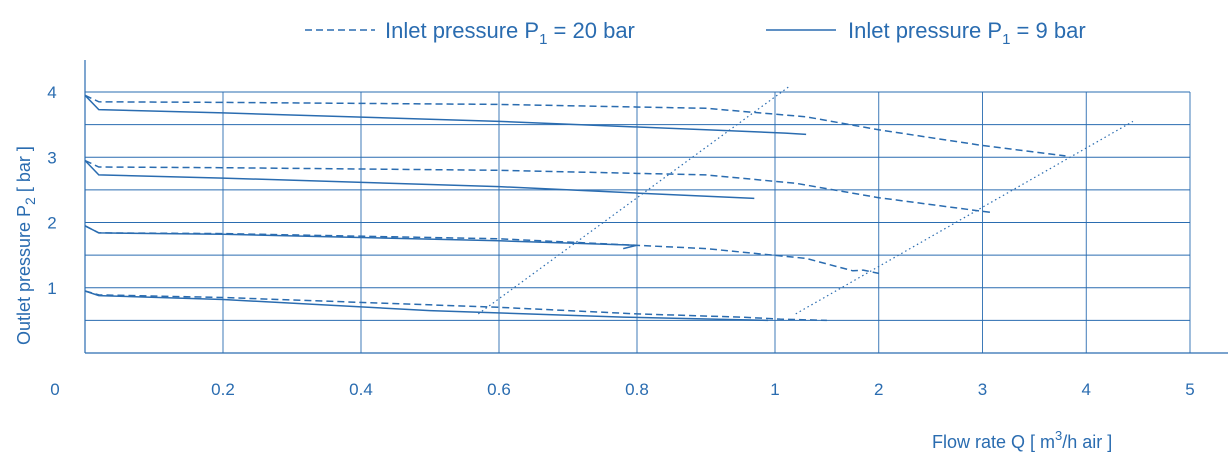  Describe the element at coordinates (1086, 389) in the screenshot. I see `x-tick-label: 4` at that location.